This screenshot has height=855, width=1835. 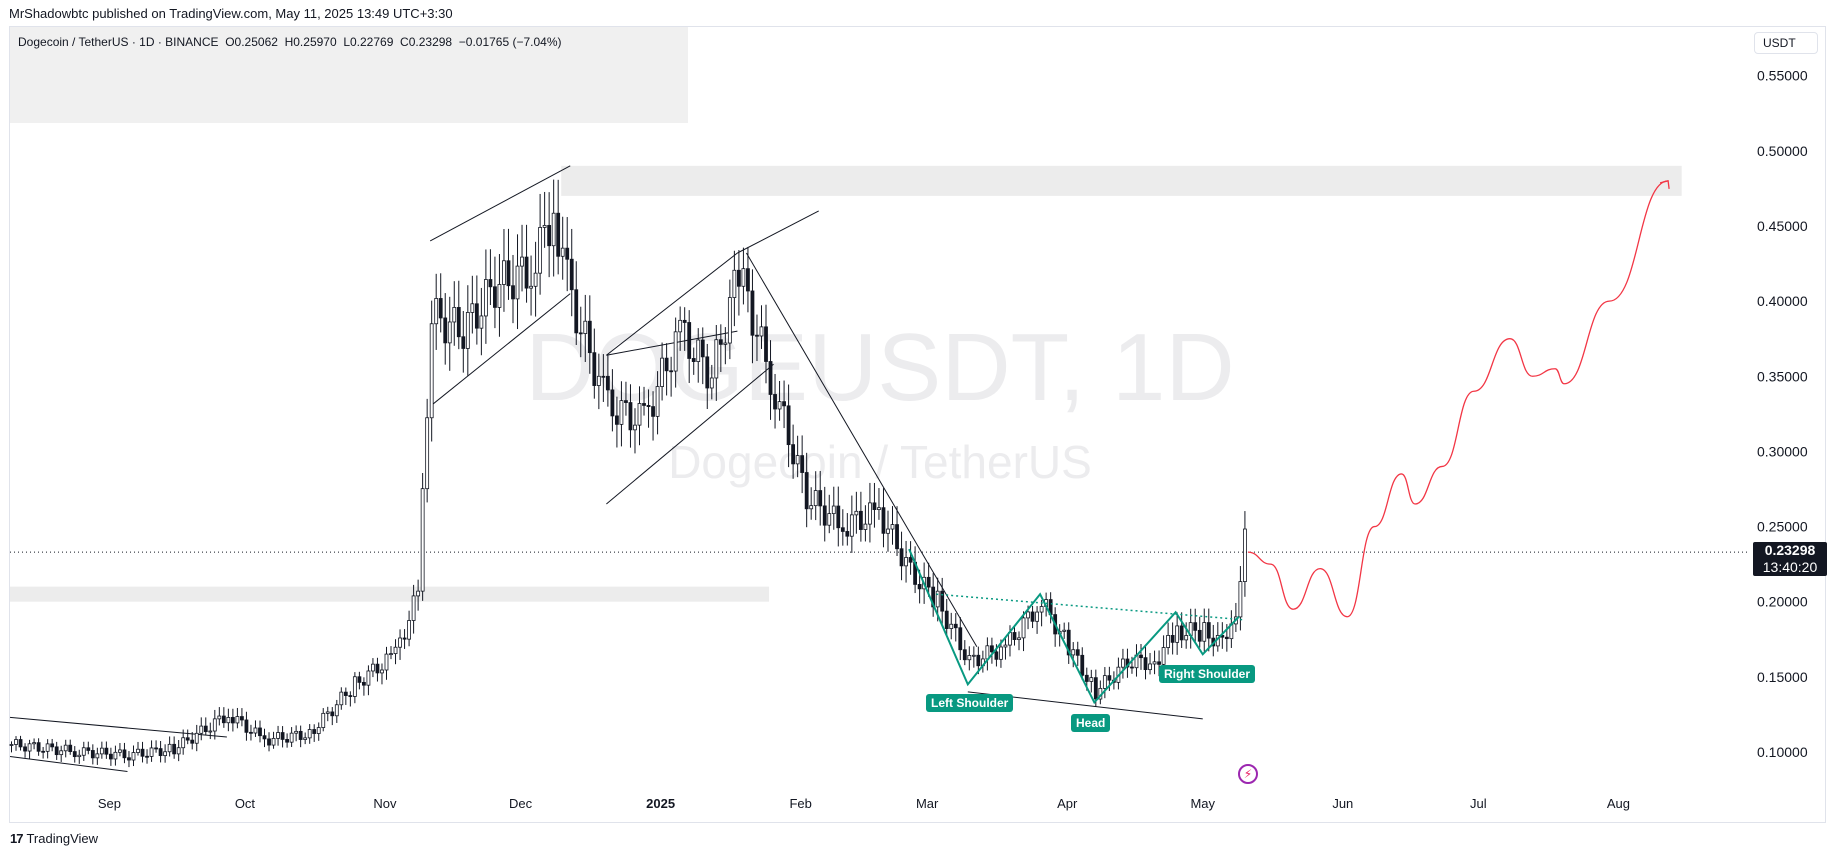 I want to click on time-tick-1: Oct, so click(x=245, y=803).